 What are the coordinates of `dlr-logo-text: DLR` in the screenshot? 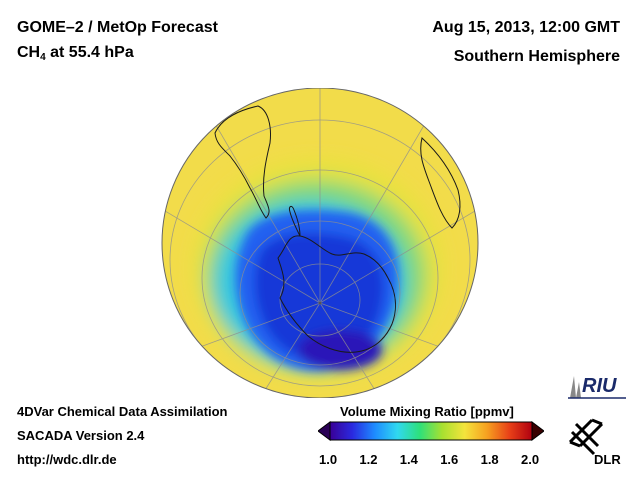 It's located at (607, 459).